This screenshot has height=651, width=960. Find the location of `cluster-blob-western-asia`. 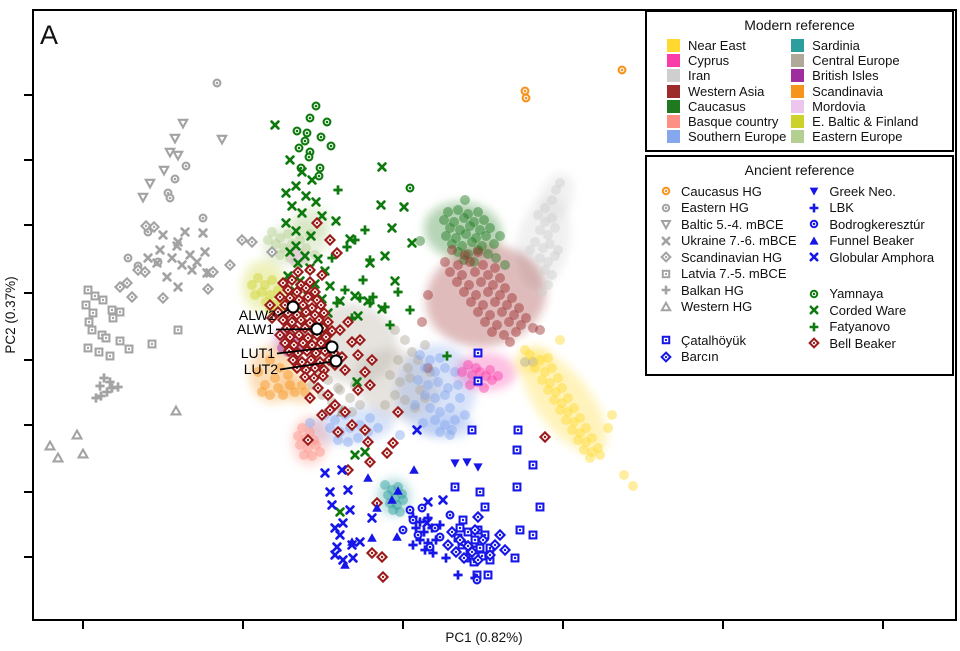

cluster-blob-western-asia is located at coordinates (486, 296).